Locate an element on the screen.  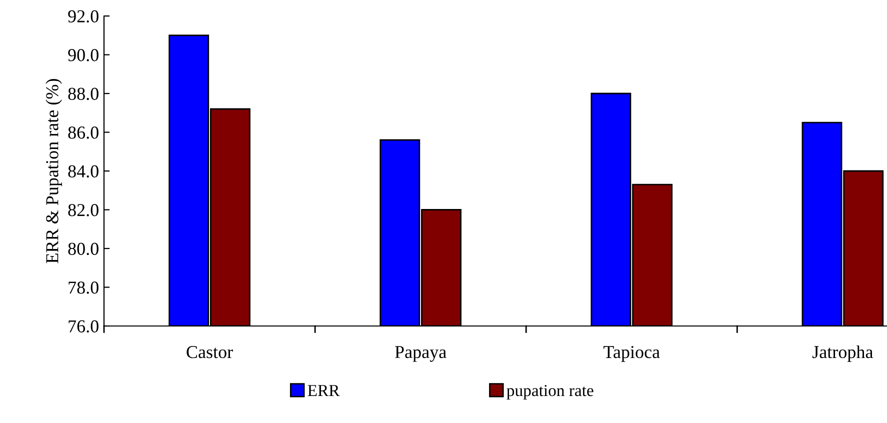
y-tick-label: 82.0 is located at coordinates (83, 210).